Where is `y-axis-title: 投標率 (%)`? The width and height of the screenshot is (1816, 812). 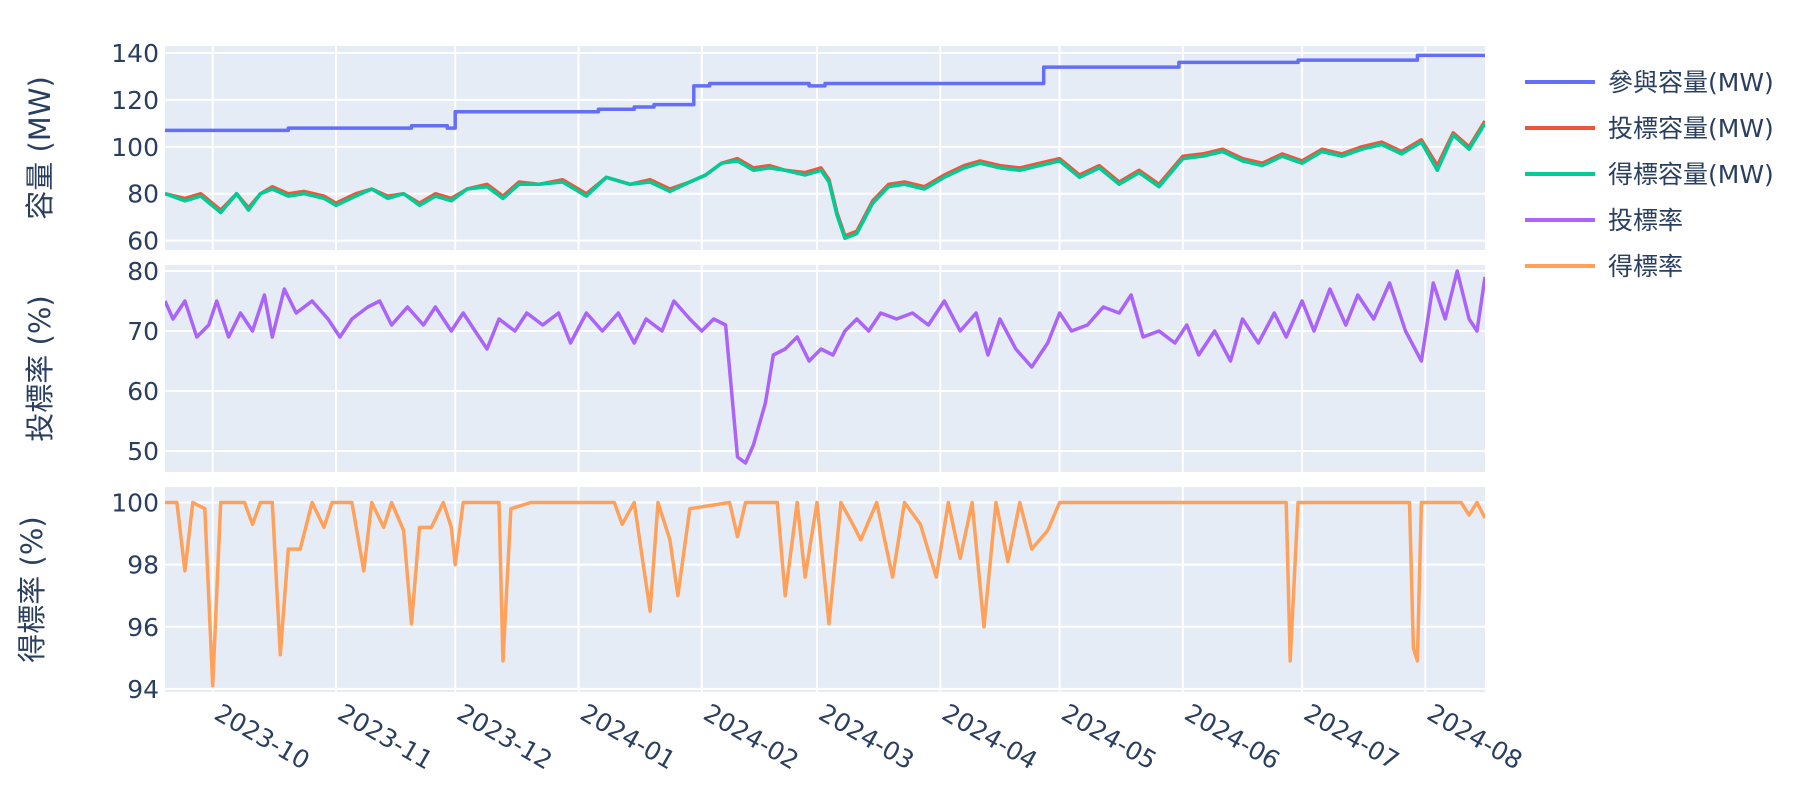 y-axis-title: 投標率 (%) is located at coordinates (40, 368).